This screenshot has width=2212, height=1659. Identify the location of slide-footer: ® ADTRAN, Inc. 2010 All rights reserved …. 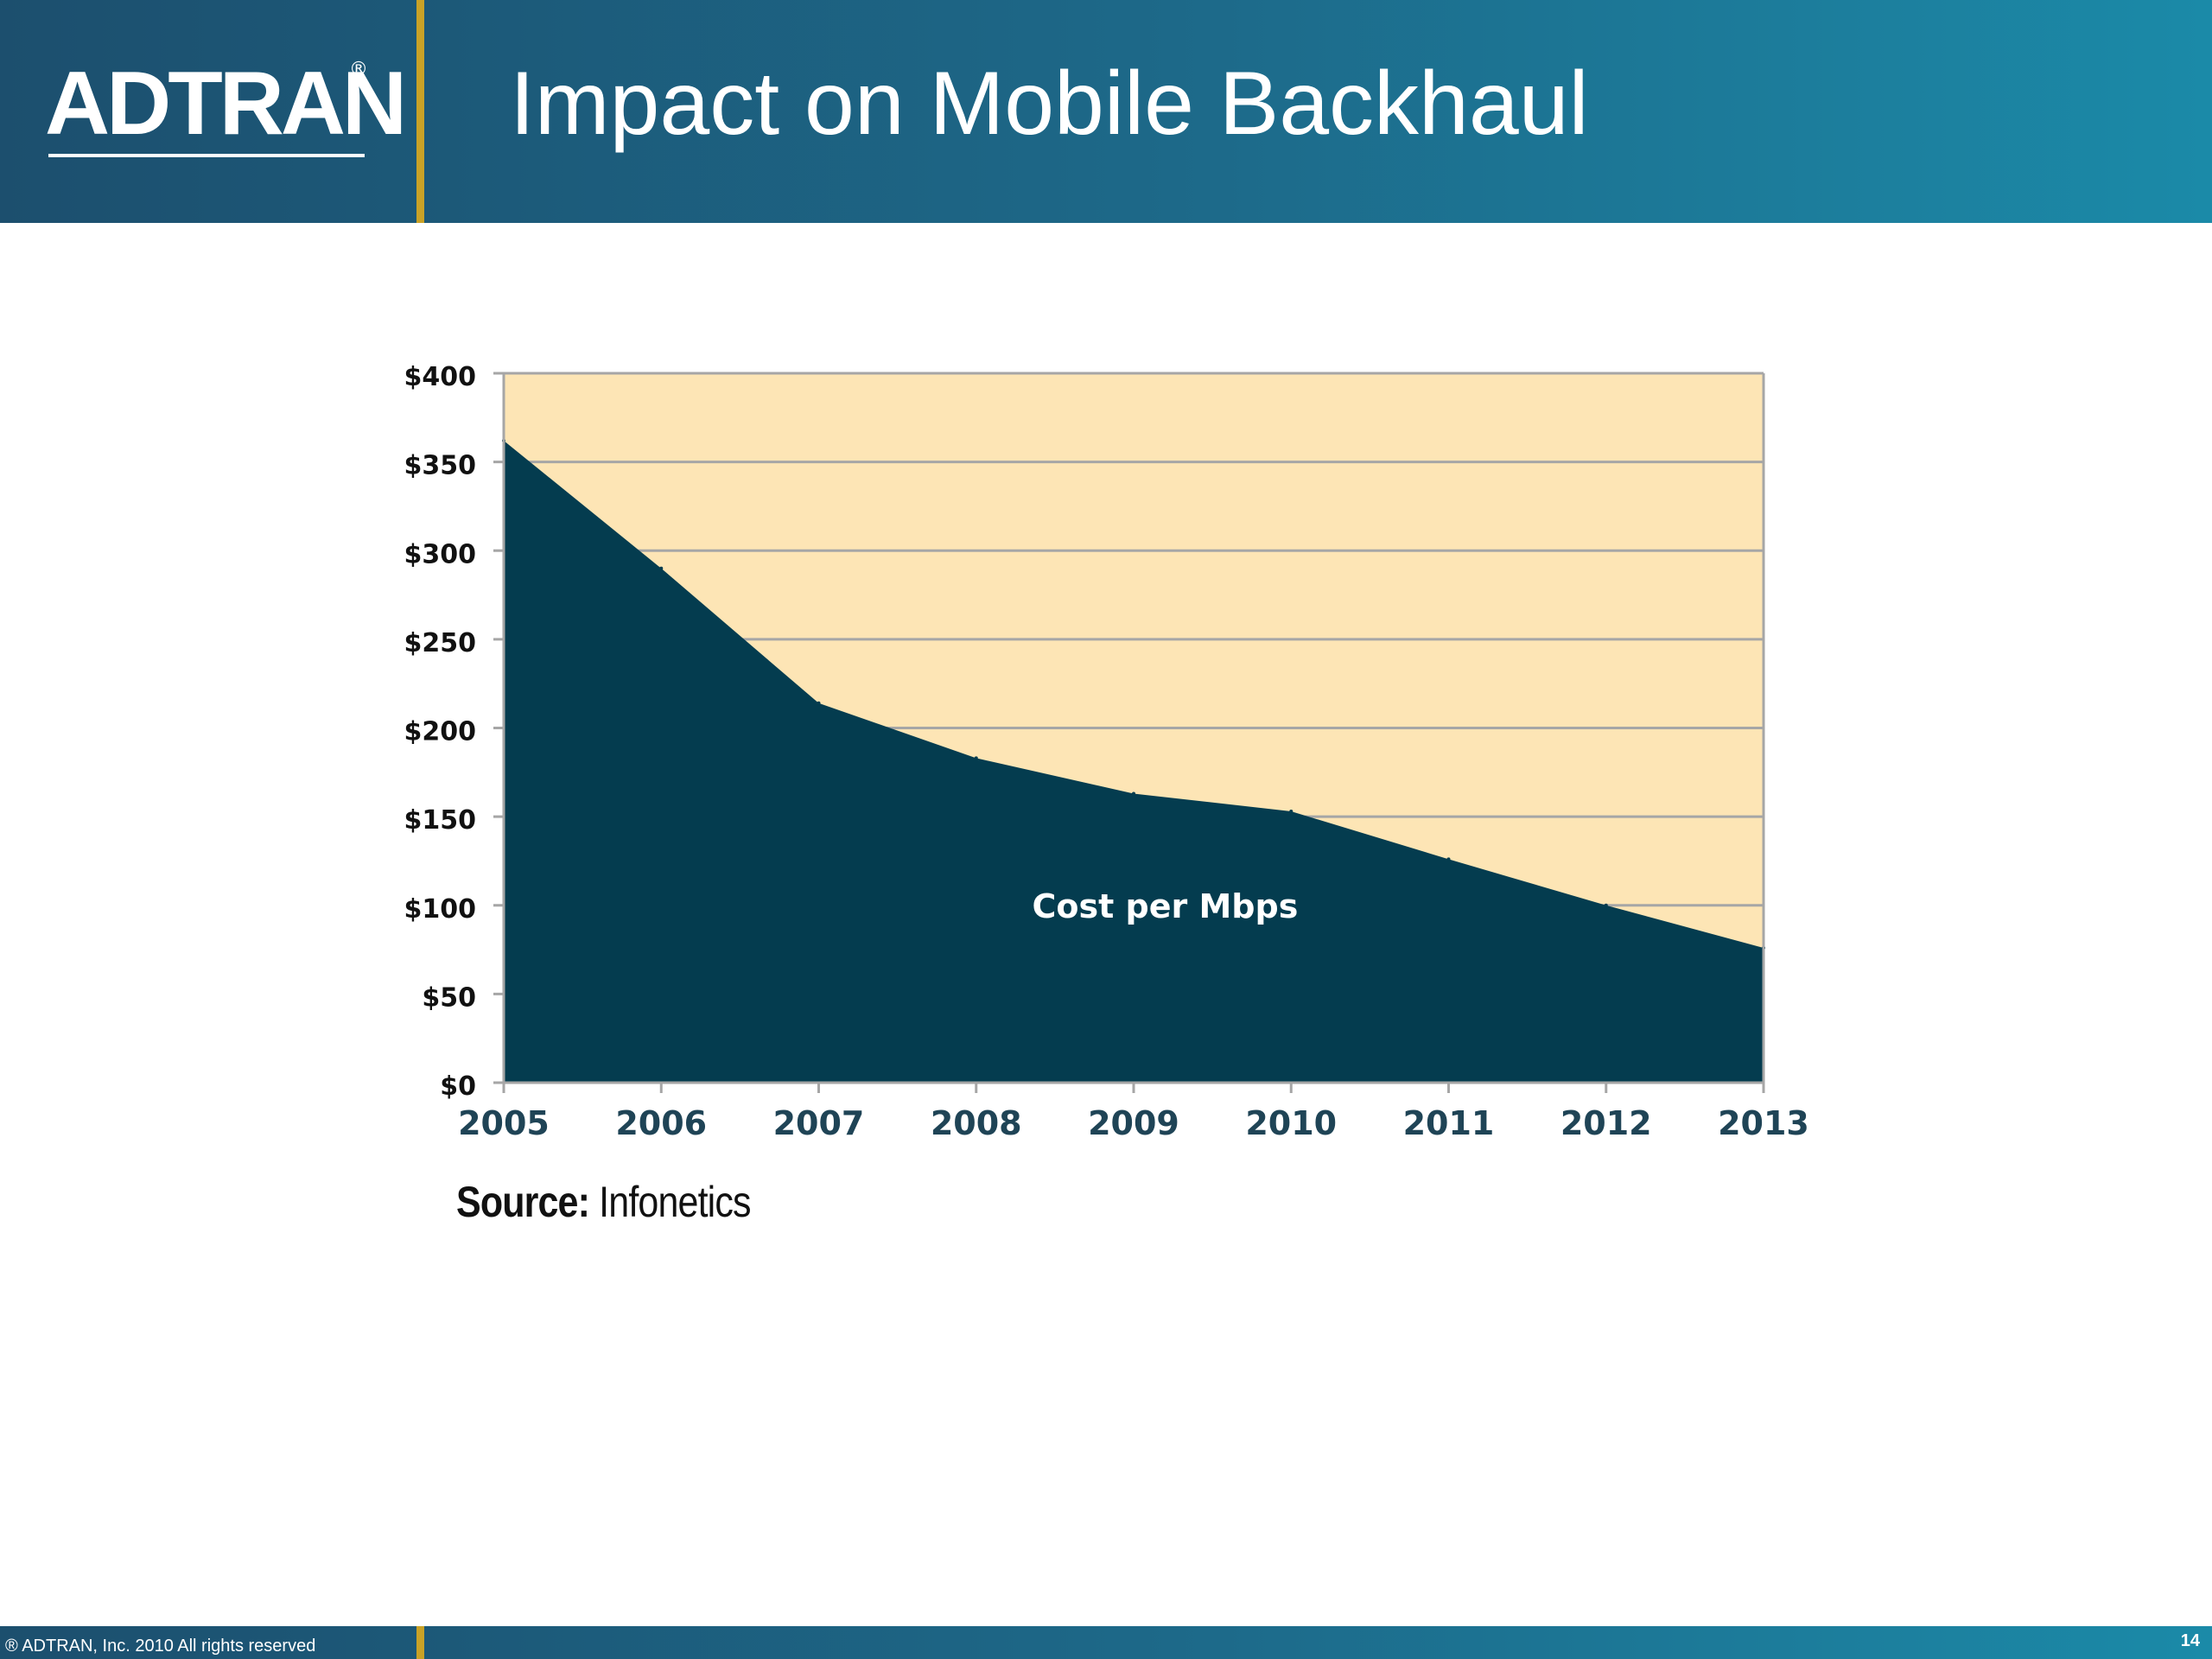
(1106, 1642).